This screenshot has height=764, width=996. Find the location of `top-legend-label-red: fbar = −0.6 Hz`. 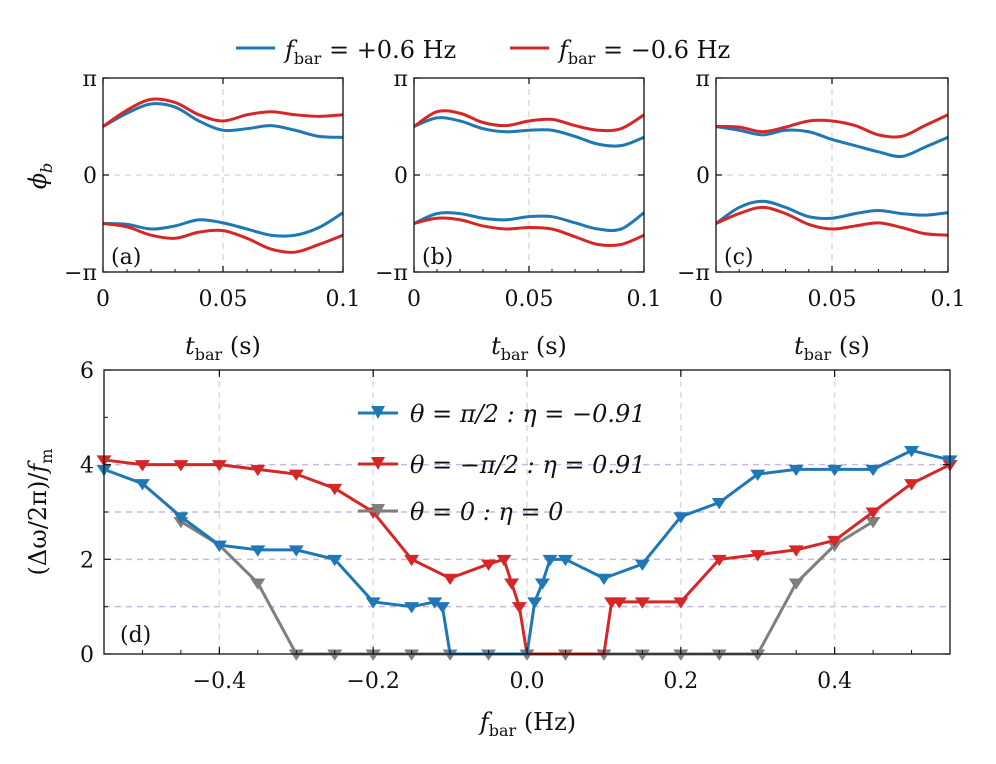

top-legend-label-red: fbar = −0.6 Hz is located at coordinates (643, 52).